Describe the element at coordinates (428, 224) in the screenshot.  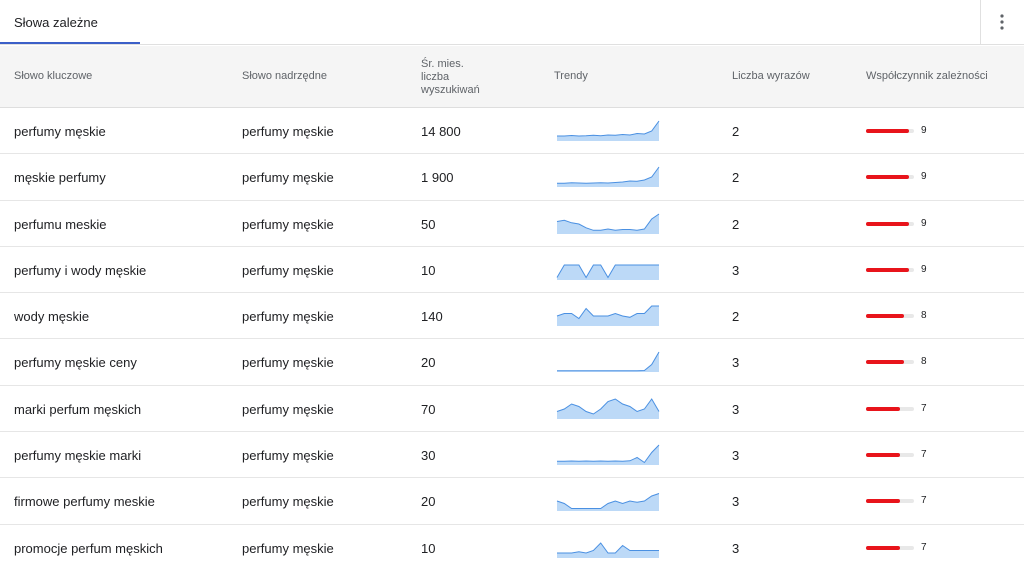
I see `search-volume-cell: 50` at that location.